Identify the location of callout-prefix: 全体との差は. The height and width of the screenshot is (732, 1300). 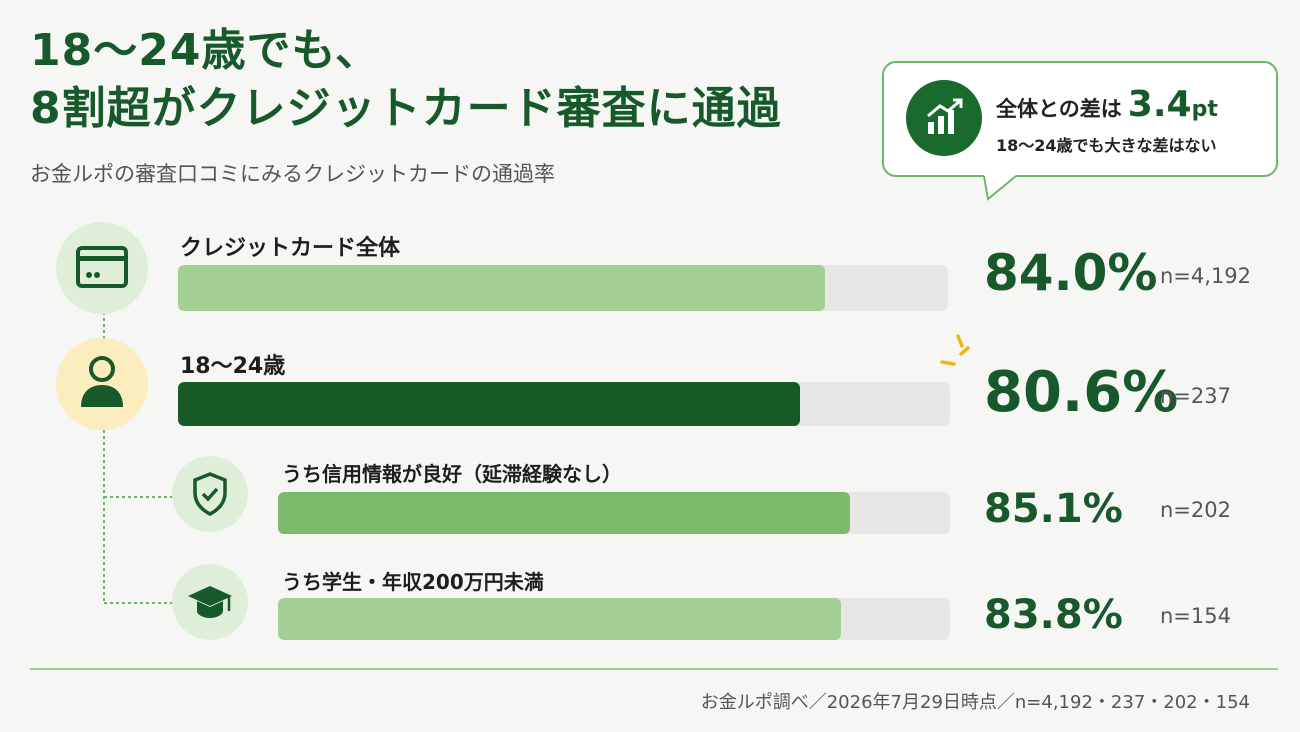
(1059, 109).